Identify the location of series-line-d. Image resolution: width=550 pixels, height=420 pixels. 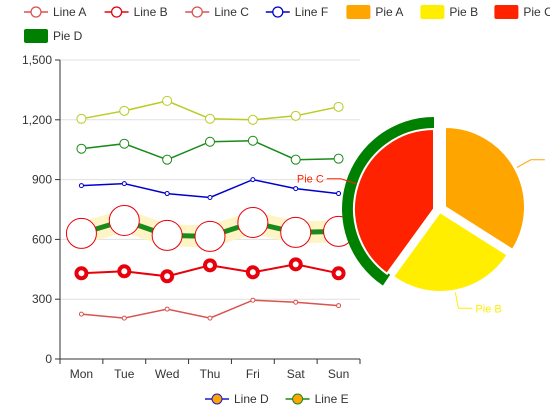
(210, 150).